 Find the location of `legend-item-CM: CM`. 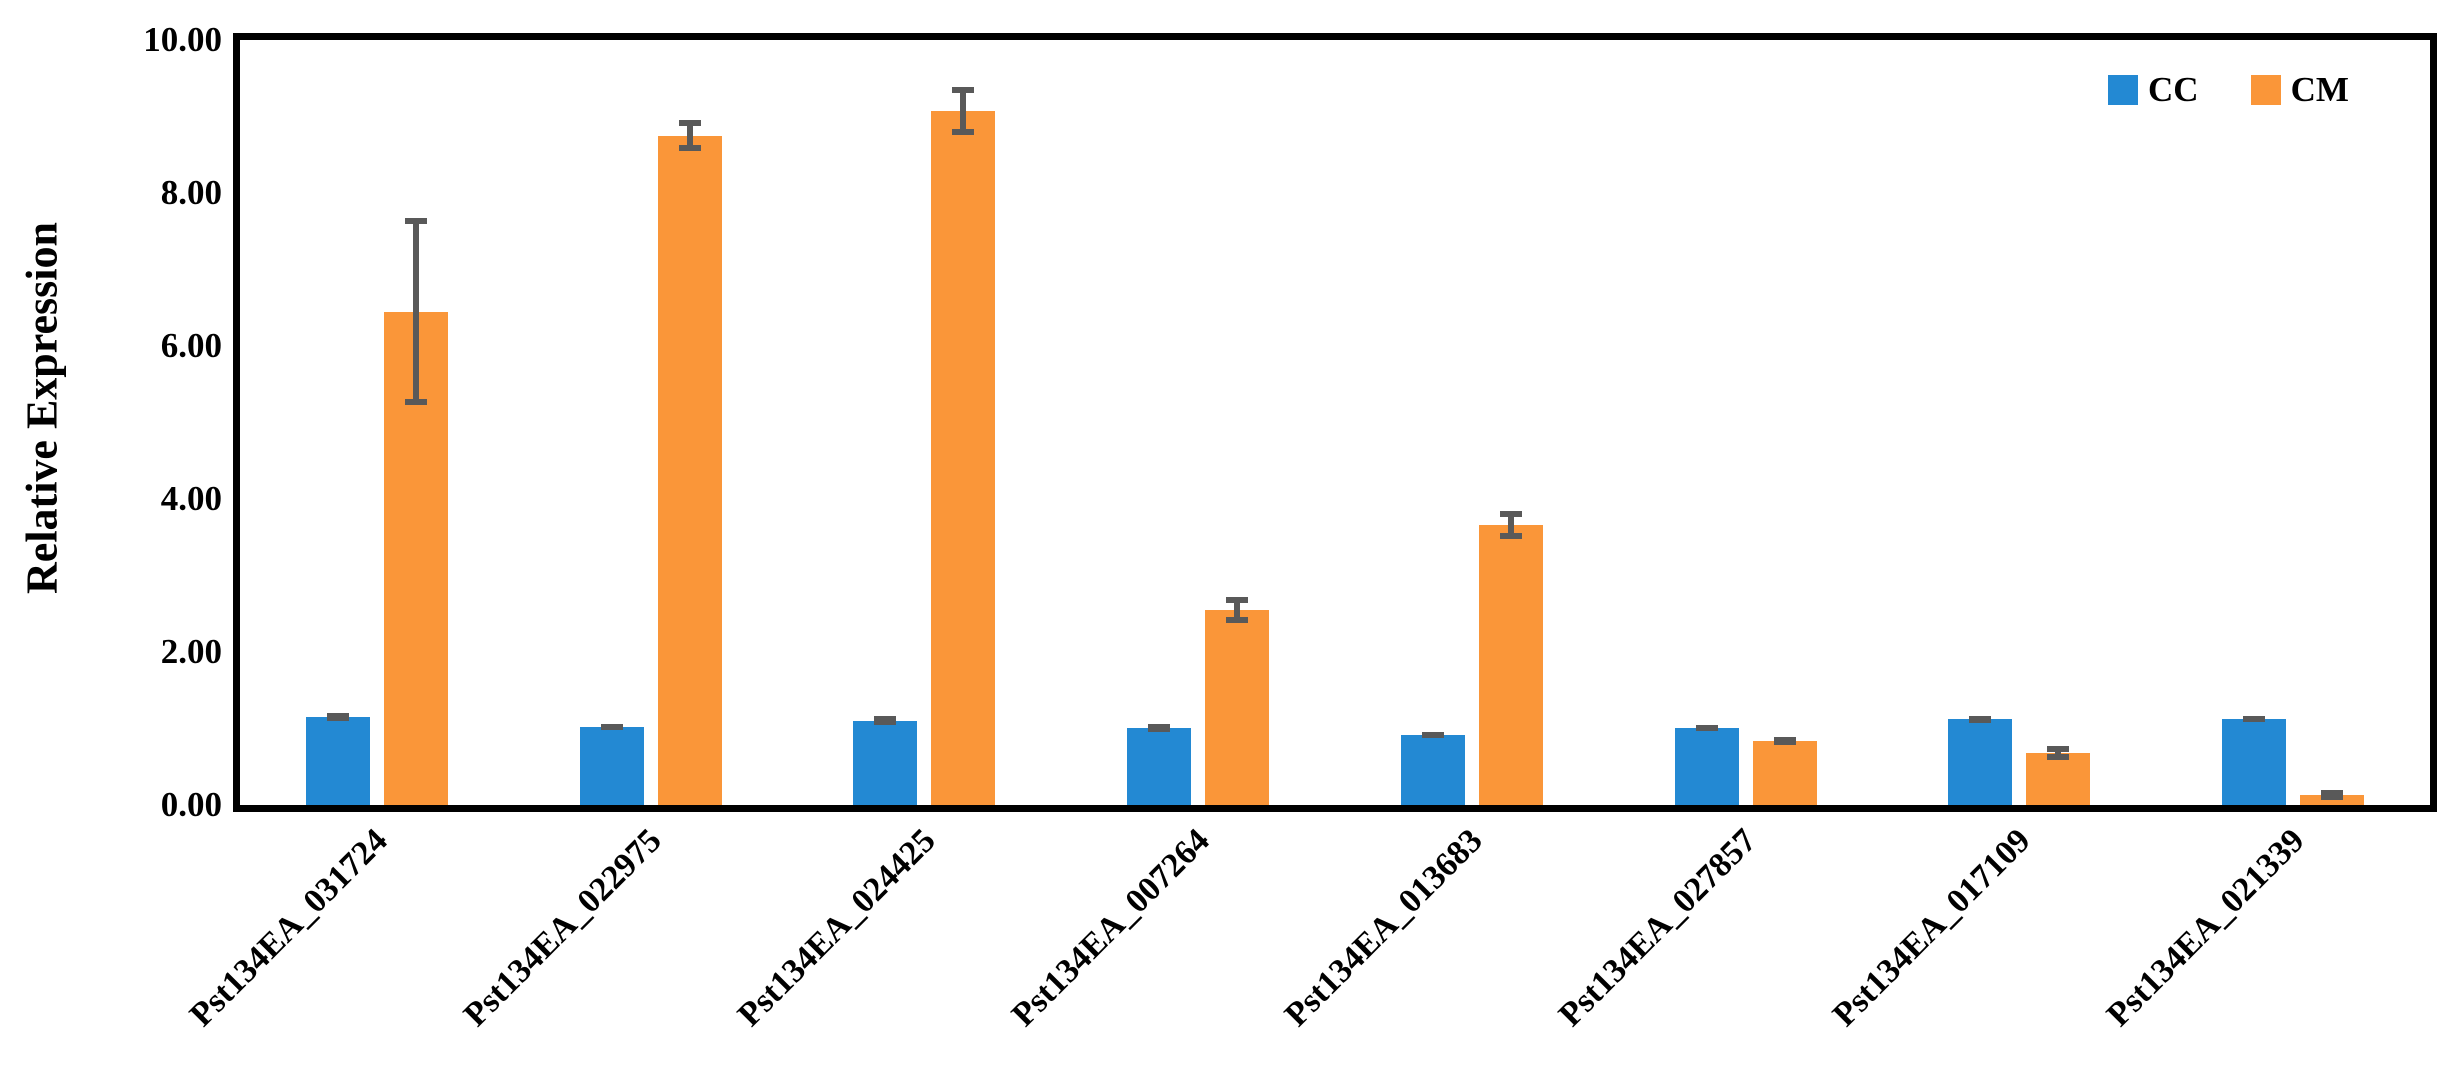

legend-item-CM: CM is located at coordinates (2299, 89).